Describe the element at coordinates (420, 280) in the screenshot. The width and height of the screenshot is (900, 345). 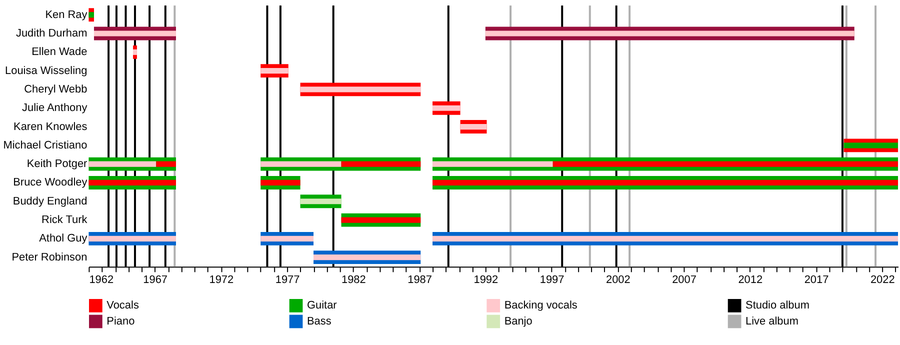
I see `x-tick-label: 1987` at that location.